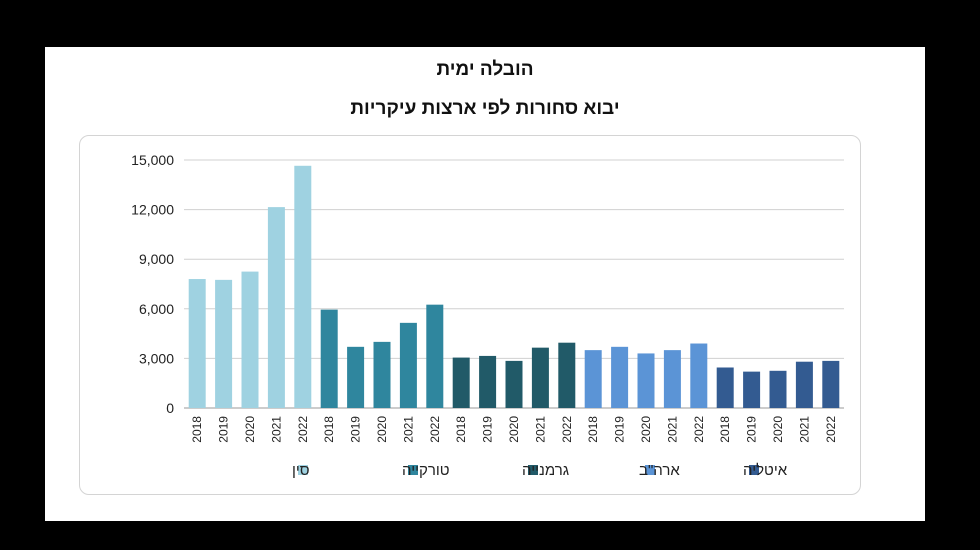 The image size is (980, 550). I want to click on legend-item: טורקייה, so click(426, 470).